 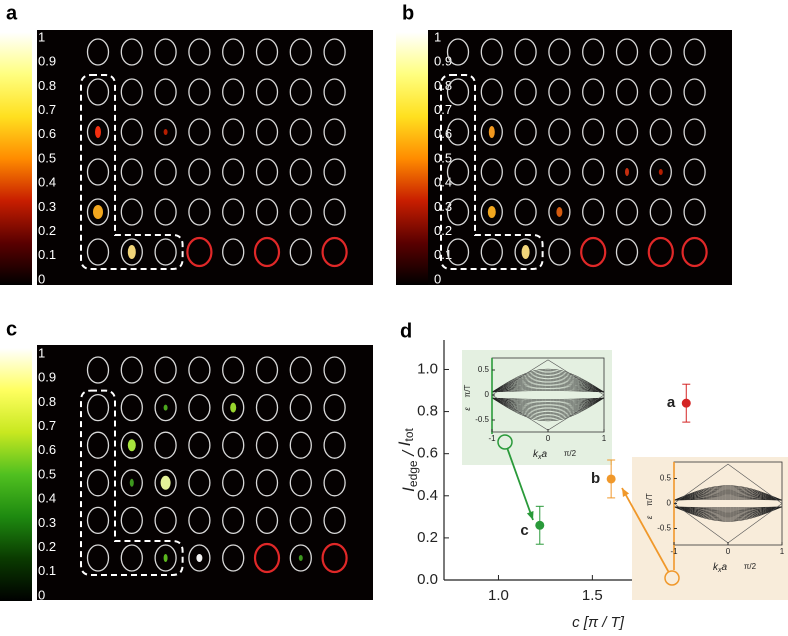 What do you see at coordinates (782, 551) in the screenshot?
I see `inset-x-tick-label: 1` at bounding box center [782, 551].